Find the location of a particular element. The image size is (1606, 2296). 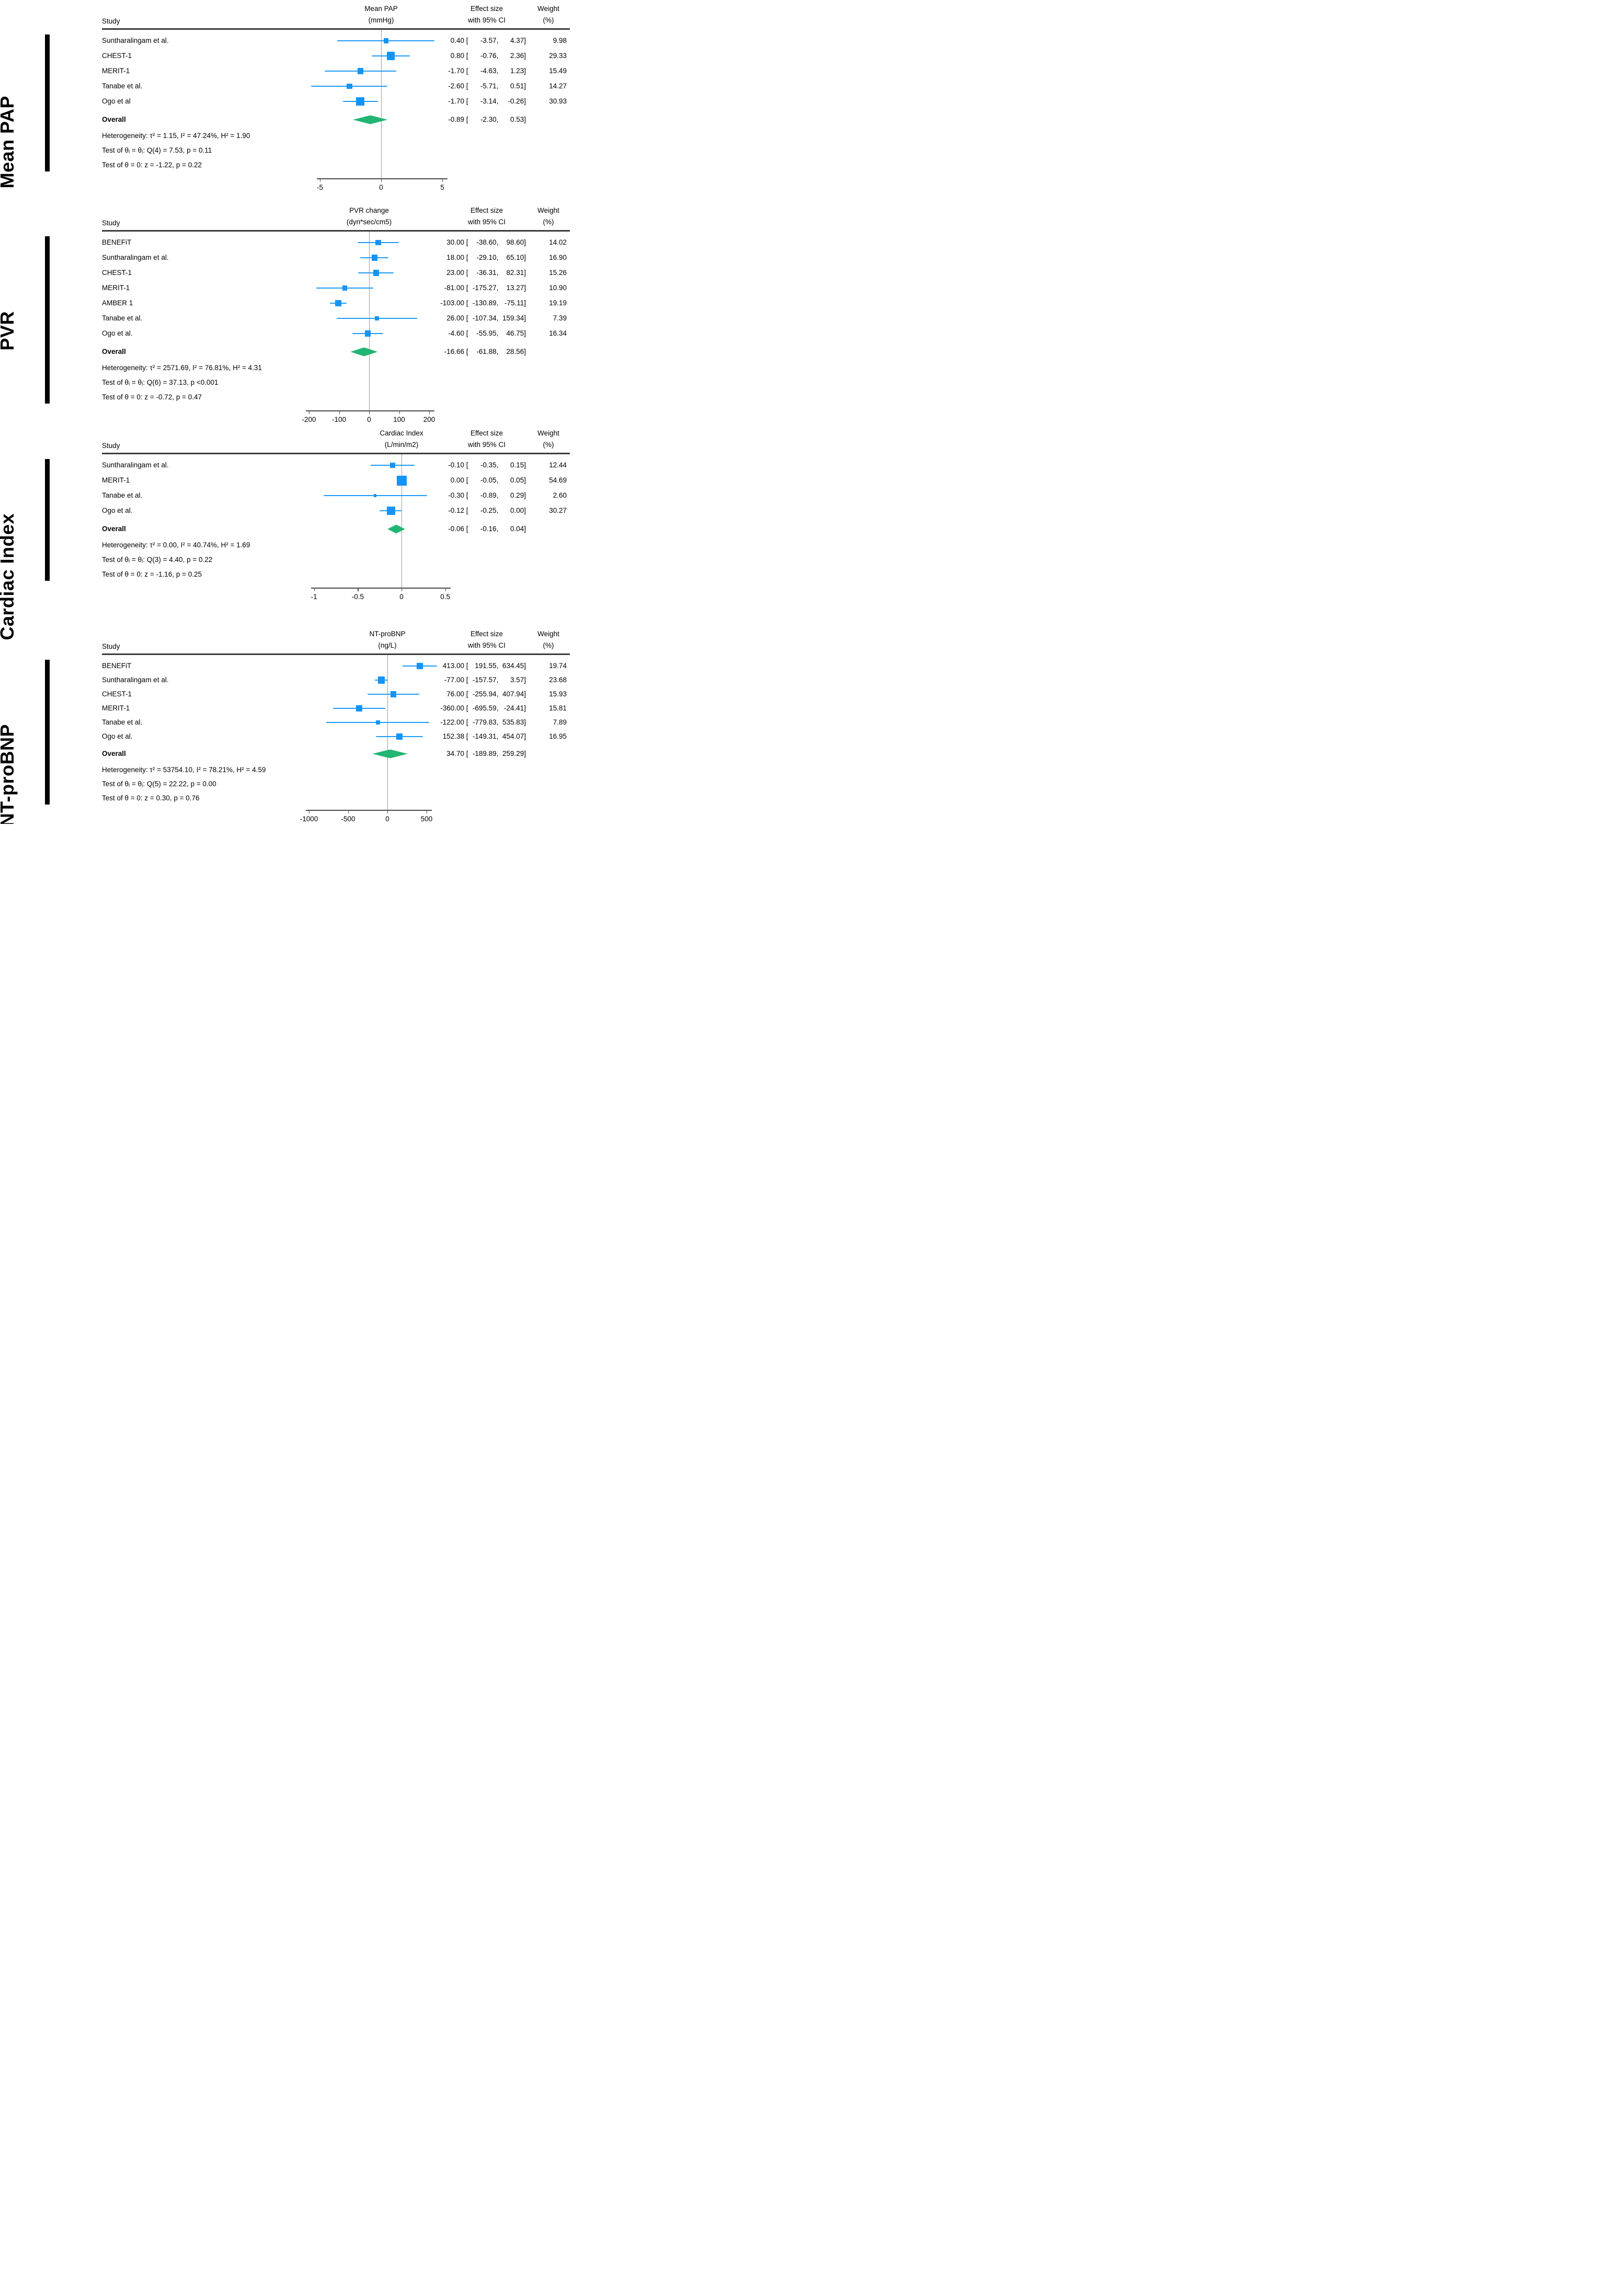

ci-lower: -695.59 is located at coordinates (485, 708).